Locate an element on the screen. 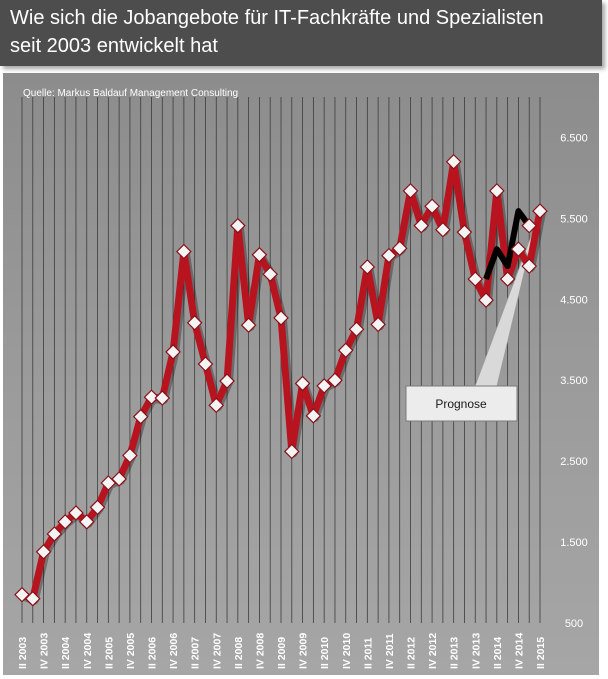 This screenshot has height=679, width=608. x-tick-label: II 2013 is located at coordinates (455, 653).